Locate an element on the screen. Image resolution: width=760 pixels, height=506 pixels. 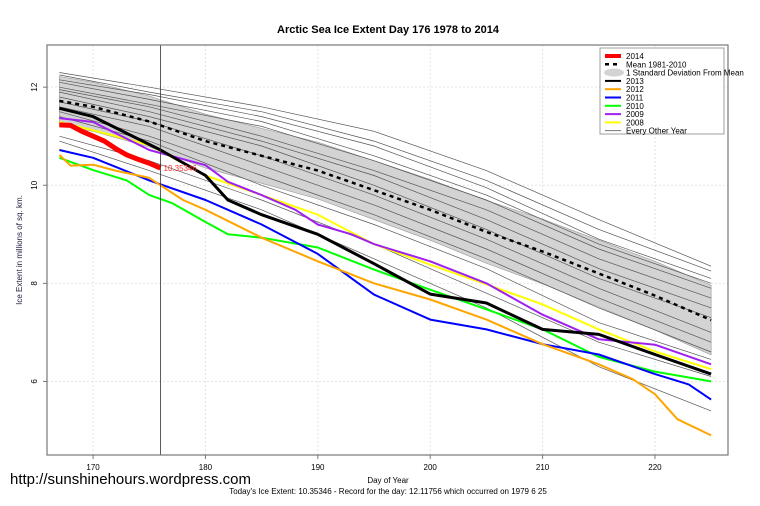
legend-box is located at coordinates (662, 91).